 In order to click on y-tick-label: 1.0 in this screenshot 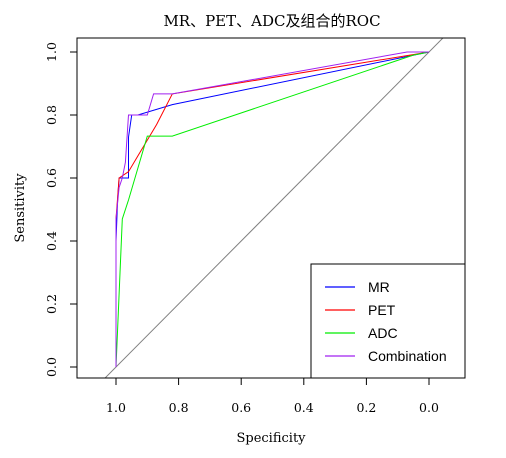, I will do `click(51, 52)`.